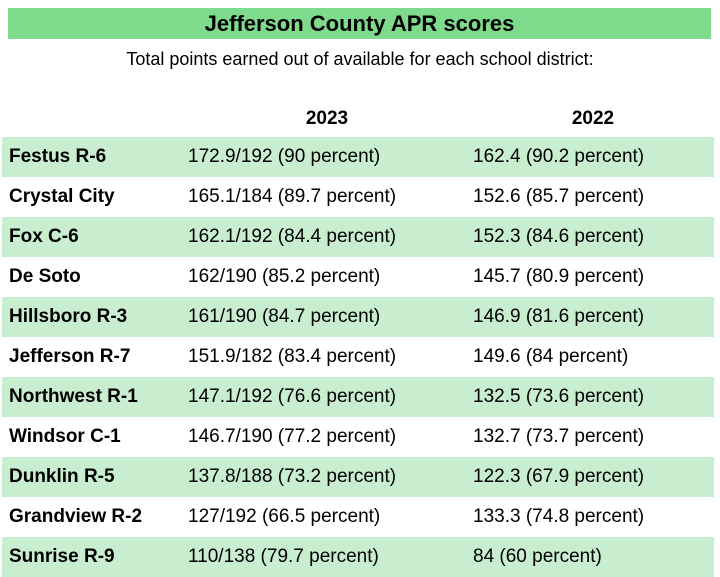 Image resolution: width=720 pixels, height=577 pixels. Describe the element at coordinates (62, 476) in the screenshot. I see `cell-district: Dunklin R-5` at that location.